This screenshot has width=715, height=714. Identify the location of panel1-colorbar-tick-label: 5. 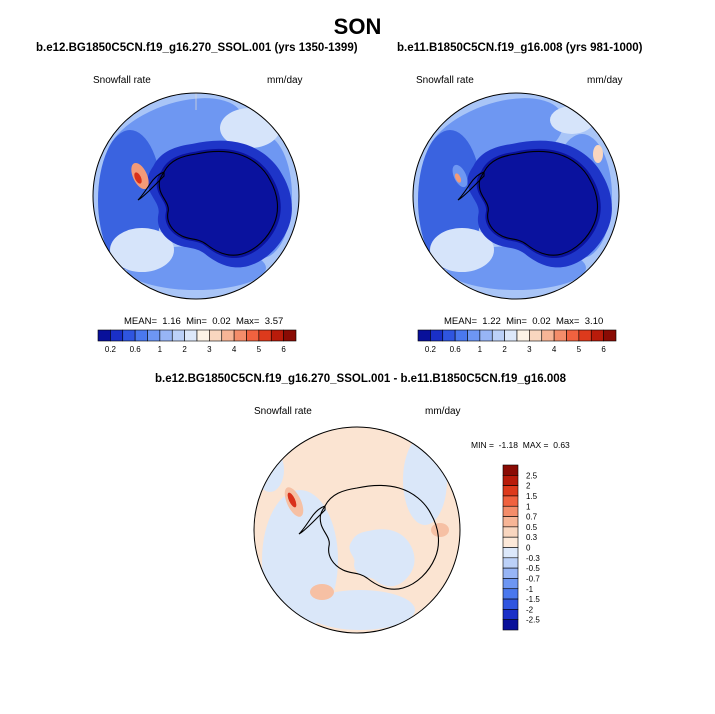
(259, 349).